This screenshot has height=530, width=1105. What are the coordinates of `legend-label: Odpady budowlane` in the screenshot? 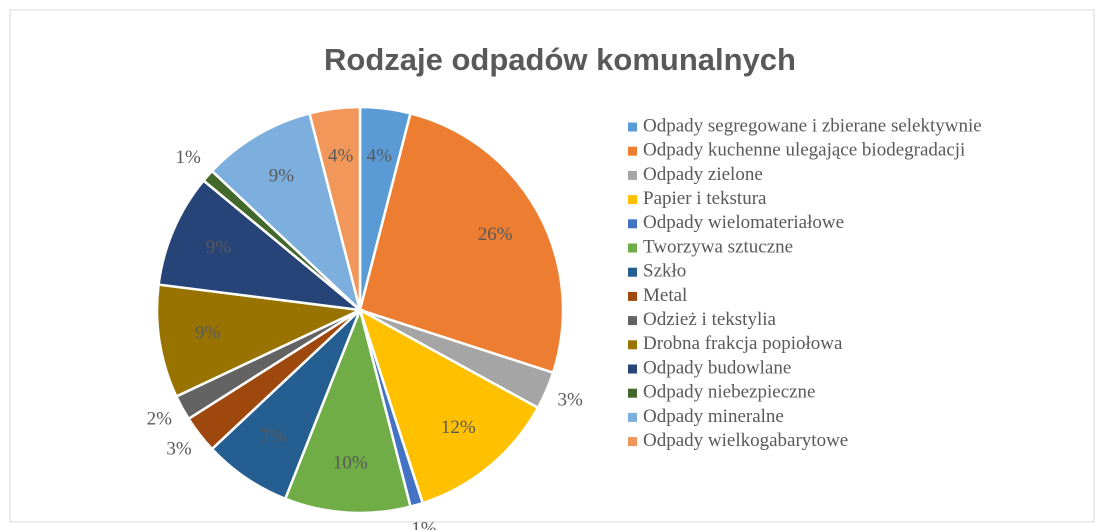 It's located at (717, 367).